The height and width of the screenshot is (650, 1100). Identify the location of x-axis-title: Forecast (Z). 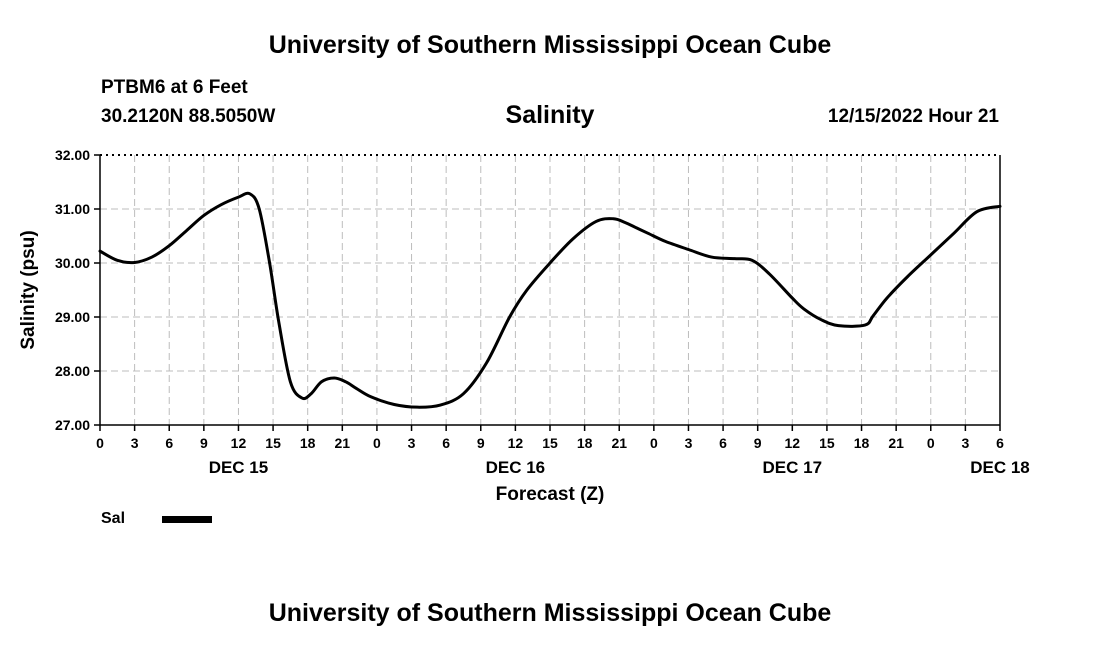
(550, 494).